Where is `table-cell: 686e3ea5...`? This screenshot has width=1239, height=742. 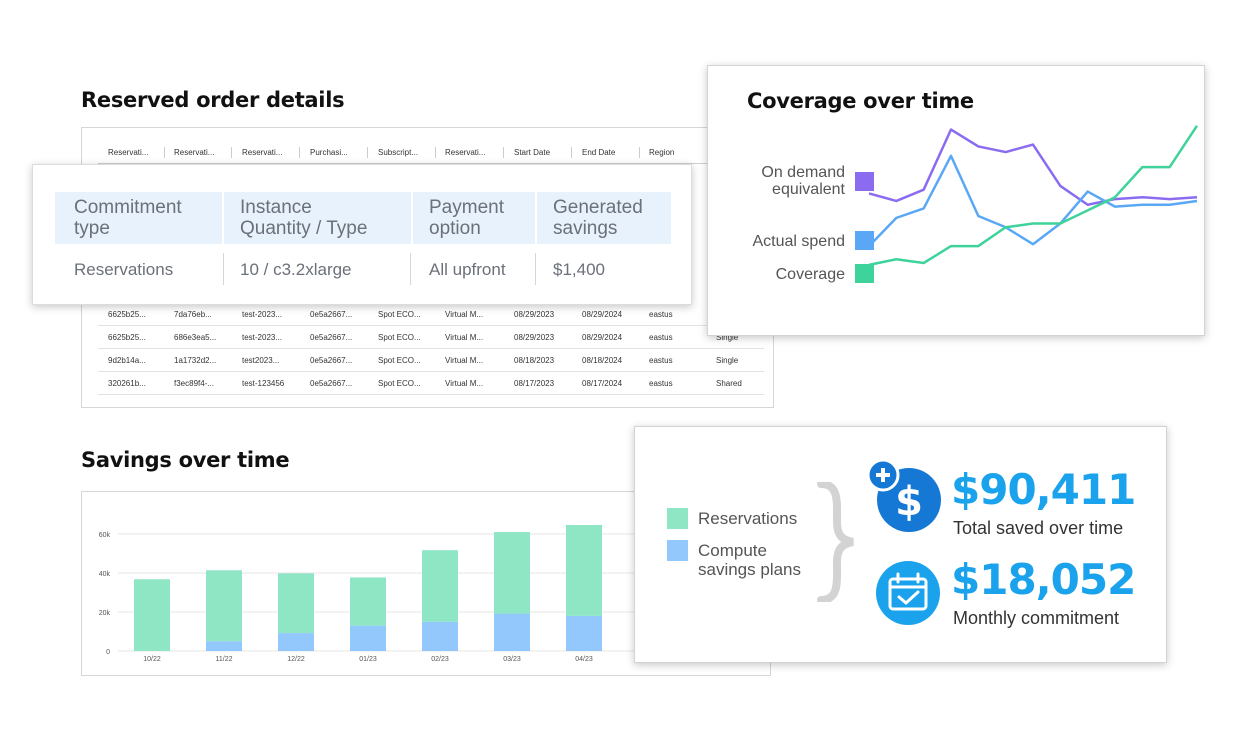 table-cell: 686e3ea5... is located at coordinates (195, 337).